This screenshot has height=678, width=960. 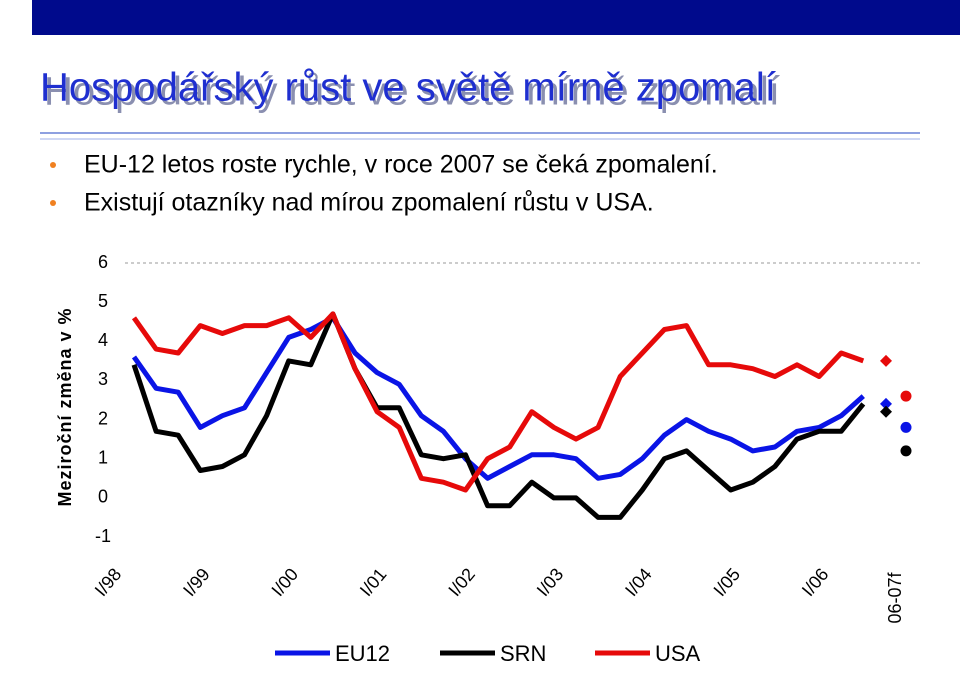 I want to click on y-tick-label: -1, so click(x=103, y=536).